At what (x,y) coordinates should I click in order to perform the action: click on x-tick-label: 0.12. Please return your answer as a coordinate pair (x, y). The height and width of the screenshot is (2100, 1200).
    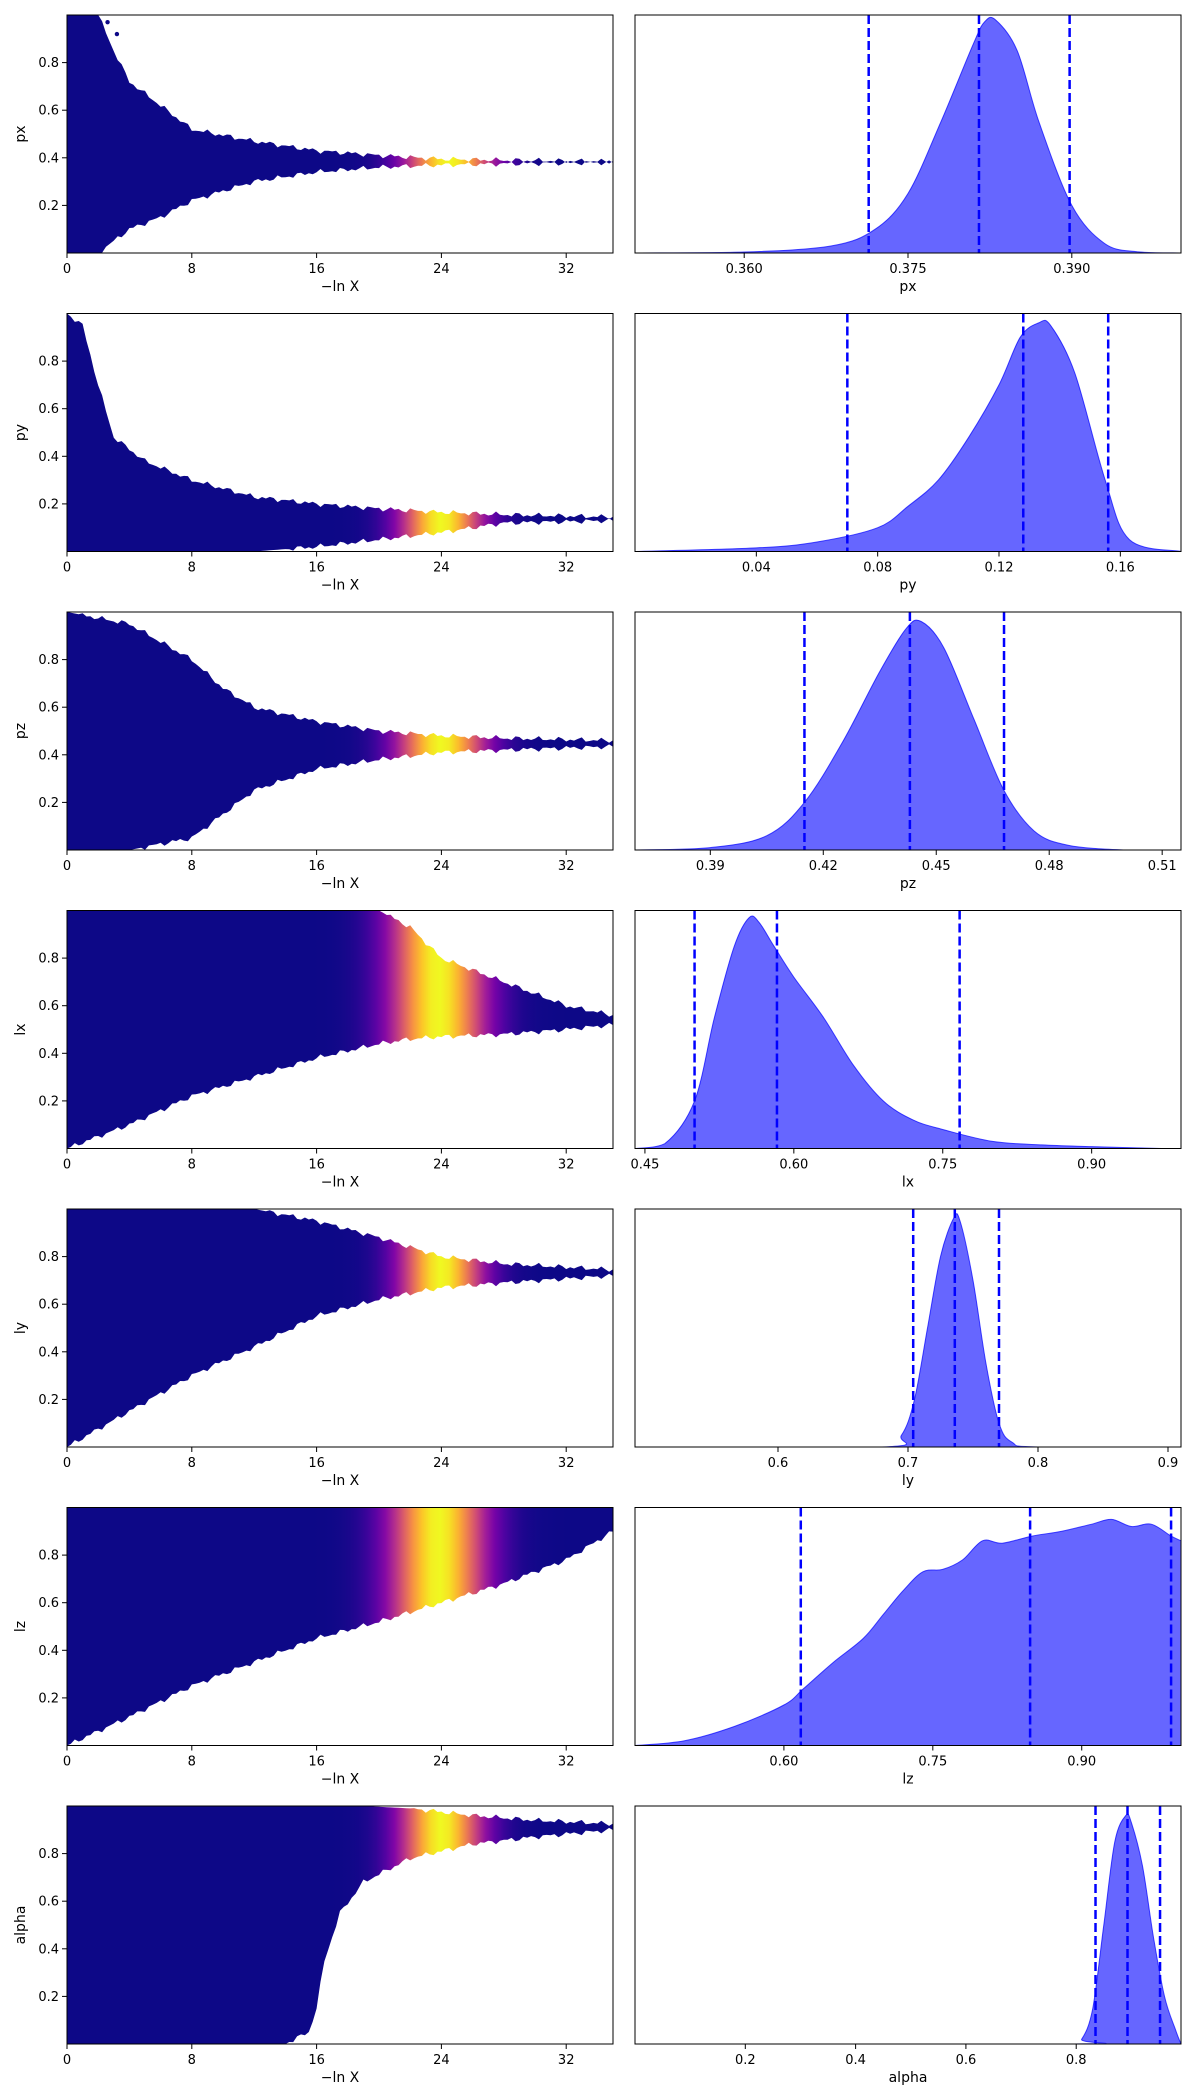
    Looking at the image, I should click on (999, 568).